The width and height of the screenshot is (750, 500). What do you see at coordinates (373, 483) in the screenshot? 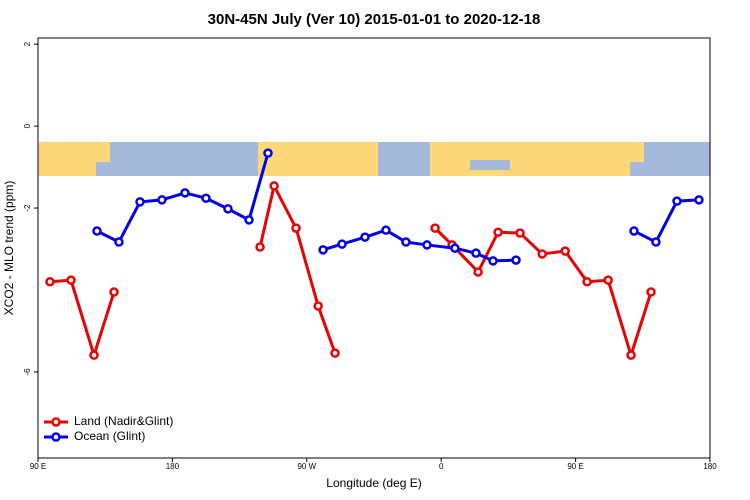
I see `x-axis-label: Longitude (deg E)` at bounding box center [373, 483].